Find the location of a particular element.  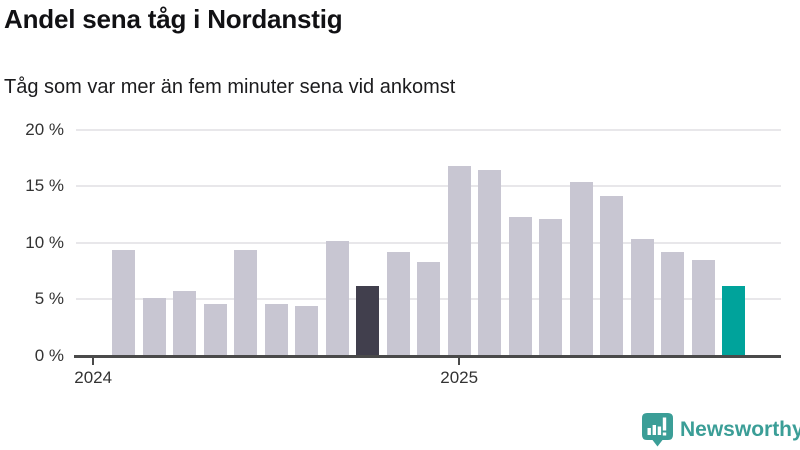

x-axis-line is located at coordinates (427, 356).